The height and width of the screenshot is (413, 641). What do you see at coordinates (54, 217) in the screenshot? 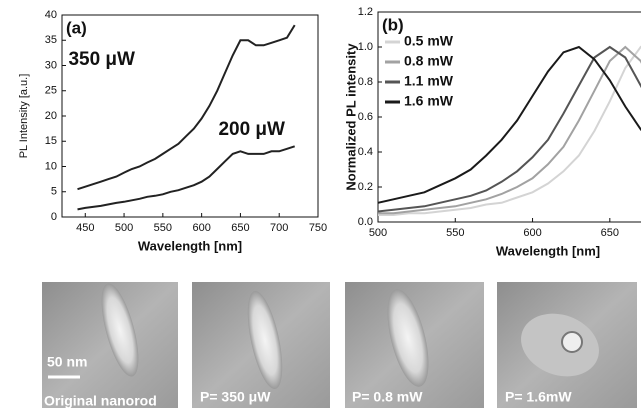
I see `y-tick-label: 0` at bounding box center [54, 217].